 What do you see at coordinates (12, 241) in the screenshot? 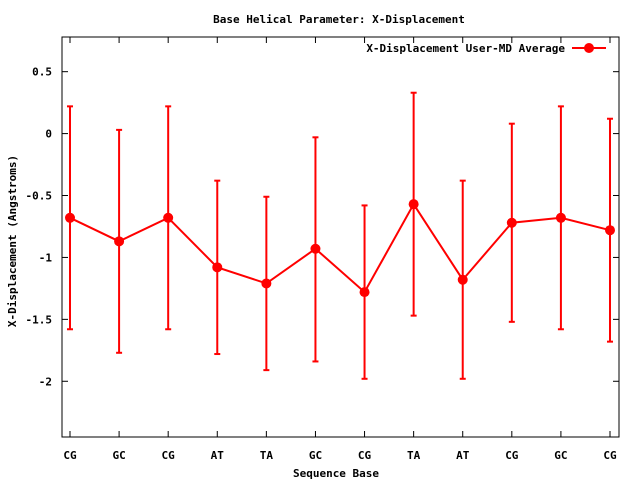
I see `y-axis-label: X-Displacement (Angstroms)` at bounding box center [12, 241].